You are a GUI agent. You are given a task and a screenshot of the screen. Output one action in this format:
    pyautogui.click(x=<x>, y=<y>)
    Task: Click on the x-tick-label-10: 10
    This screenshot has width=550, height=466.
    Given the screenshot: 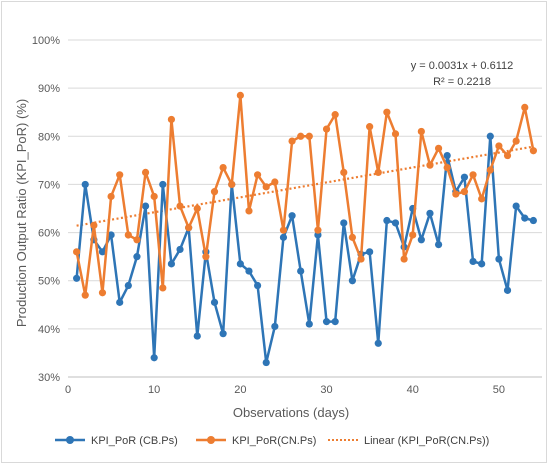 What is the action you would take?
    pyautogui.click(x=154, y=390)
    